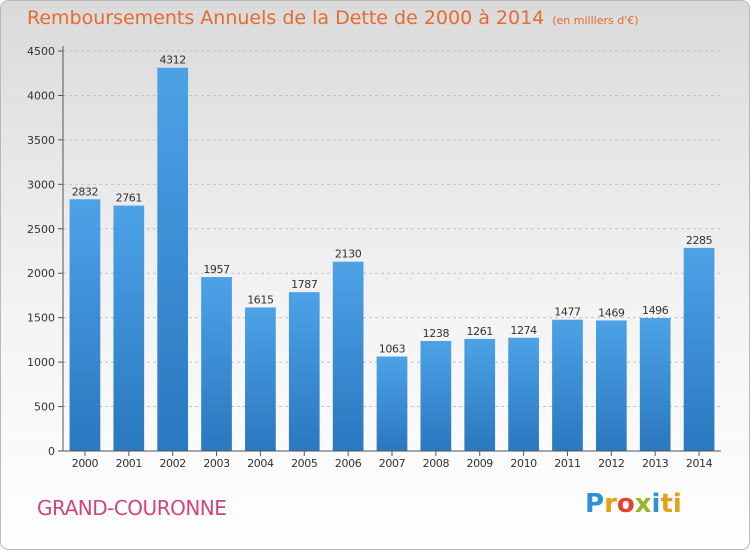 Image resolution: width=750 pixels, height=550 pixels. I want to click on bar-value-label: 1274, so click(523, 330).